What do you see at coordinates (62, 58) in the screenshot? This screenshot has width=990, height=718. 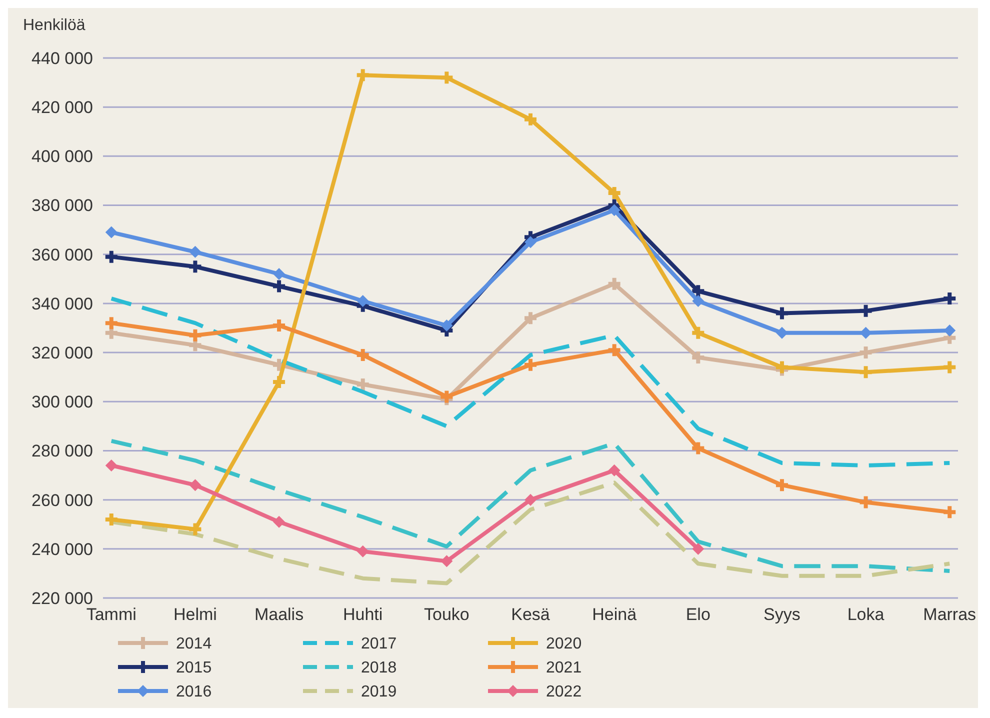 I see `y-tick-label: 440 000` at bounding box center [62, 58].